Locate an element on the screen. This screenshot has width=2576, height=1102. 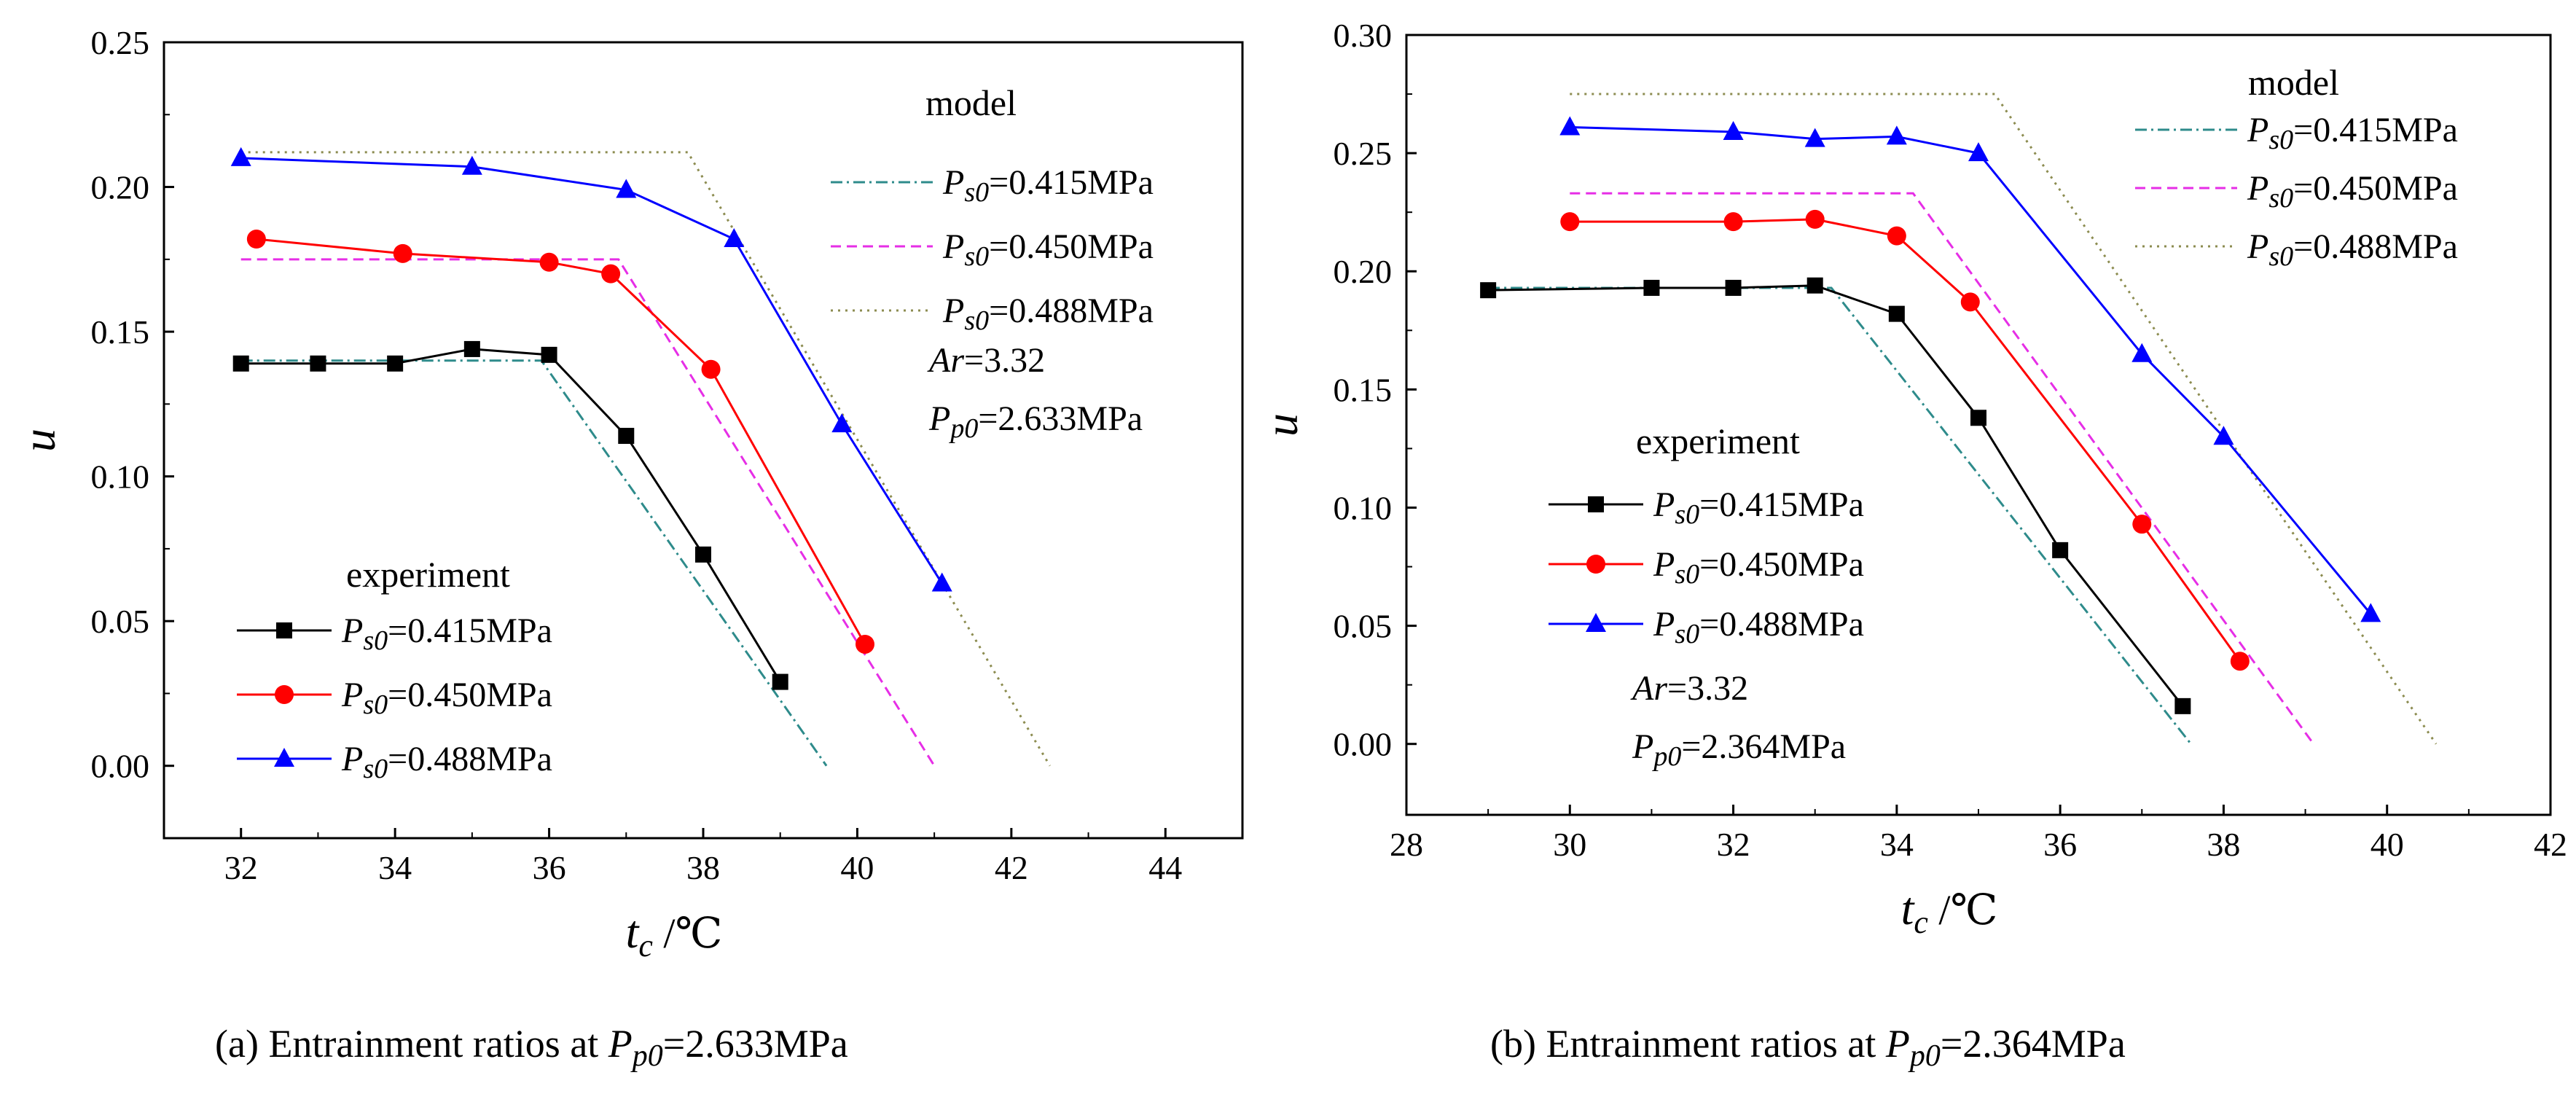
model-legend-label: Ps0=0.415MPa is located at coordinates (1048, 185).